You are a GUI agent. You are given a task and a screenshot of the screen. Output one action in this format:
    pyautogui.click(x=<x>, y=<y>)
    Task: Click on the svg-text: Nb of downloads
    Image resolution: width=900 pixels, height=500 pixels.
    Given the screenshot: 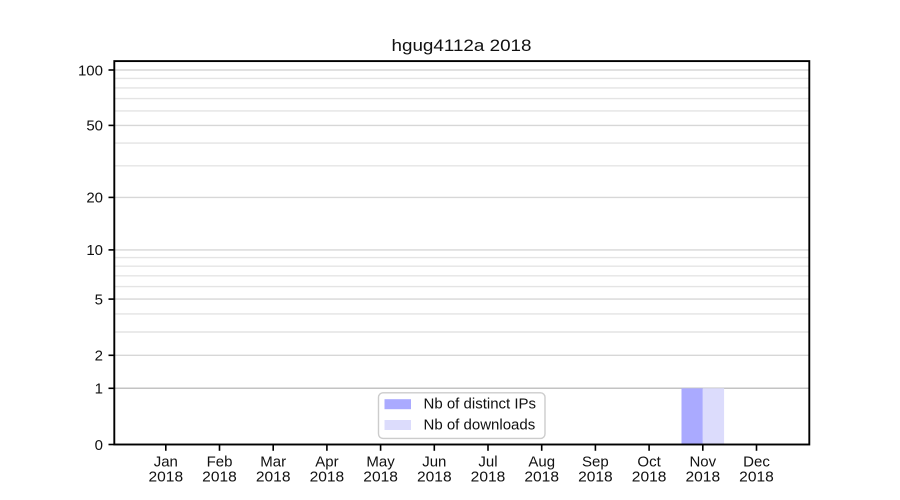 What is the action you would take?
    pyautogui.click(x=480, y=424)
    